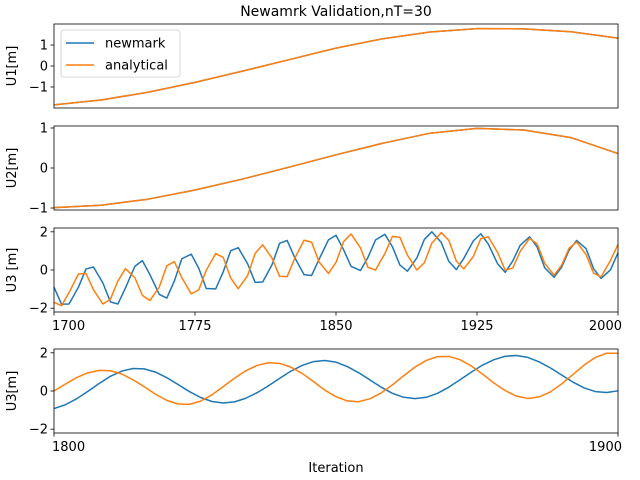  What do you see at coordinates (476, 326) in the screenshot?
I see `x-tick-label: 1925` at bounding box center [476, 326].